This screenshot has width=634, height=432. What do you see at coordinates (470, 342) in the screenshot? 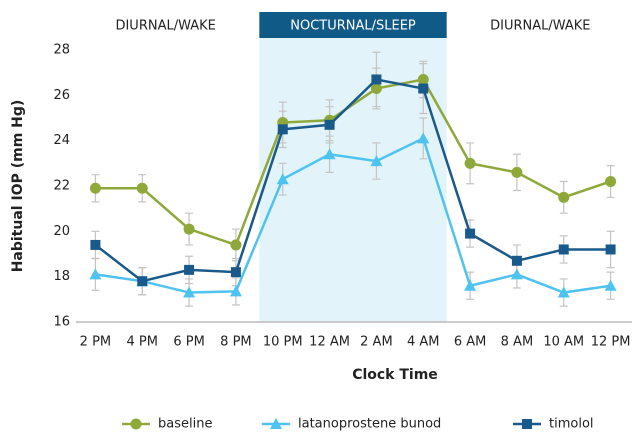
I see `x-tick-label: 6 AM` at bounding box center [470, 342].